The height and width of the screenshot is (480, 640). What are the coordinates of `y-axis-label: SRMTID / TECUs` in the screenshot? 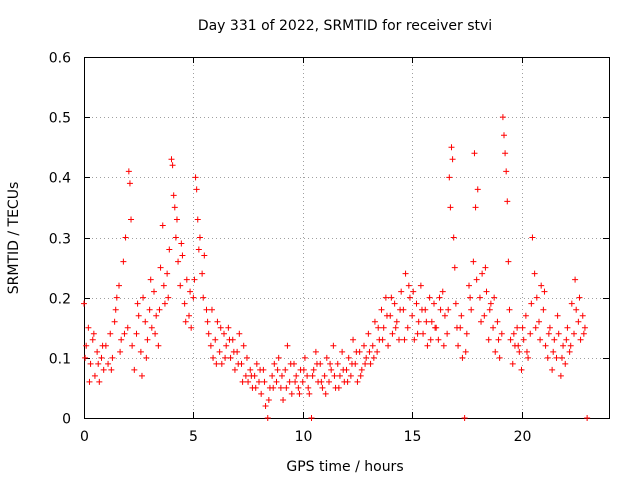 It's located at (14, 238).